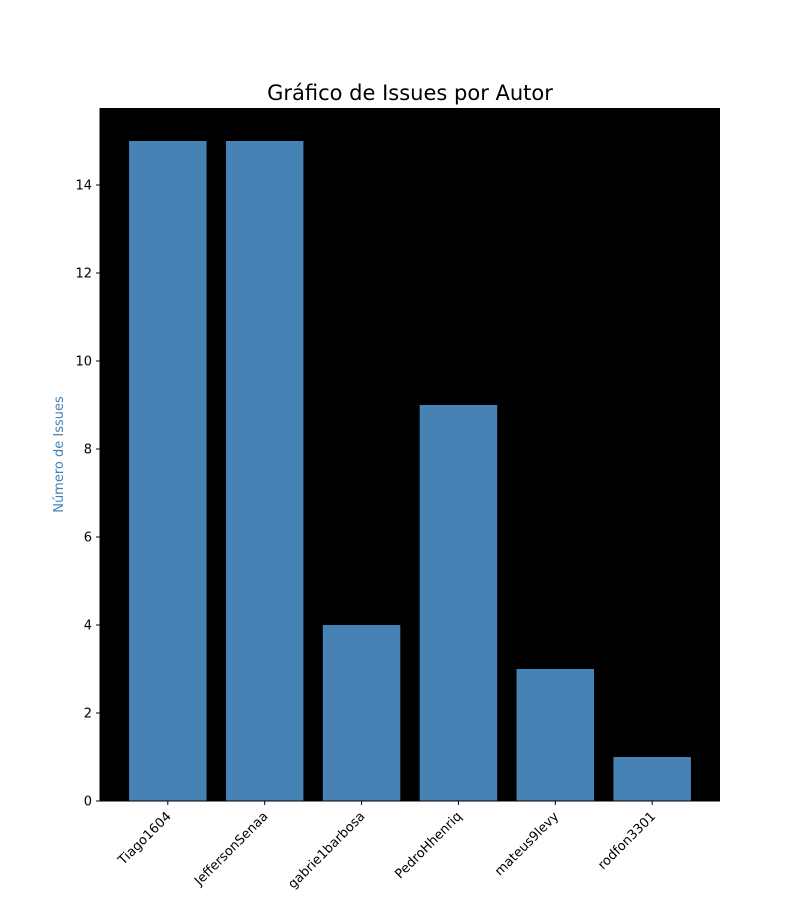 The height and width of the screenshot is (900, 800). Describe the element at coordinates (88, 626) in the screenshot. I see `y-tick-label: 4` at that location.